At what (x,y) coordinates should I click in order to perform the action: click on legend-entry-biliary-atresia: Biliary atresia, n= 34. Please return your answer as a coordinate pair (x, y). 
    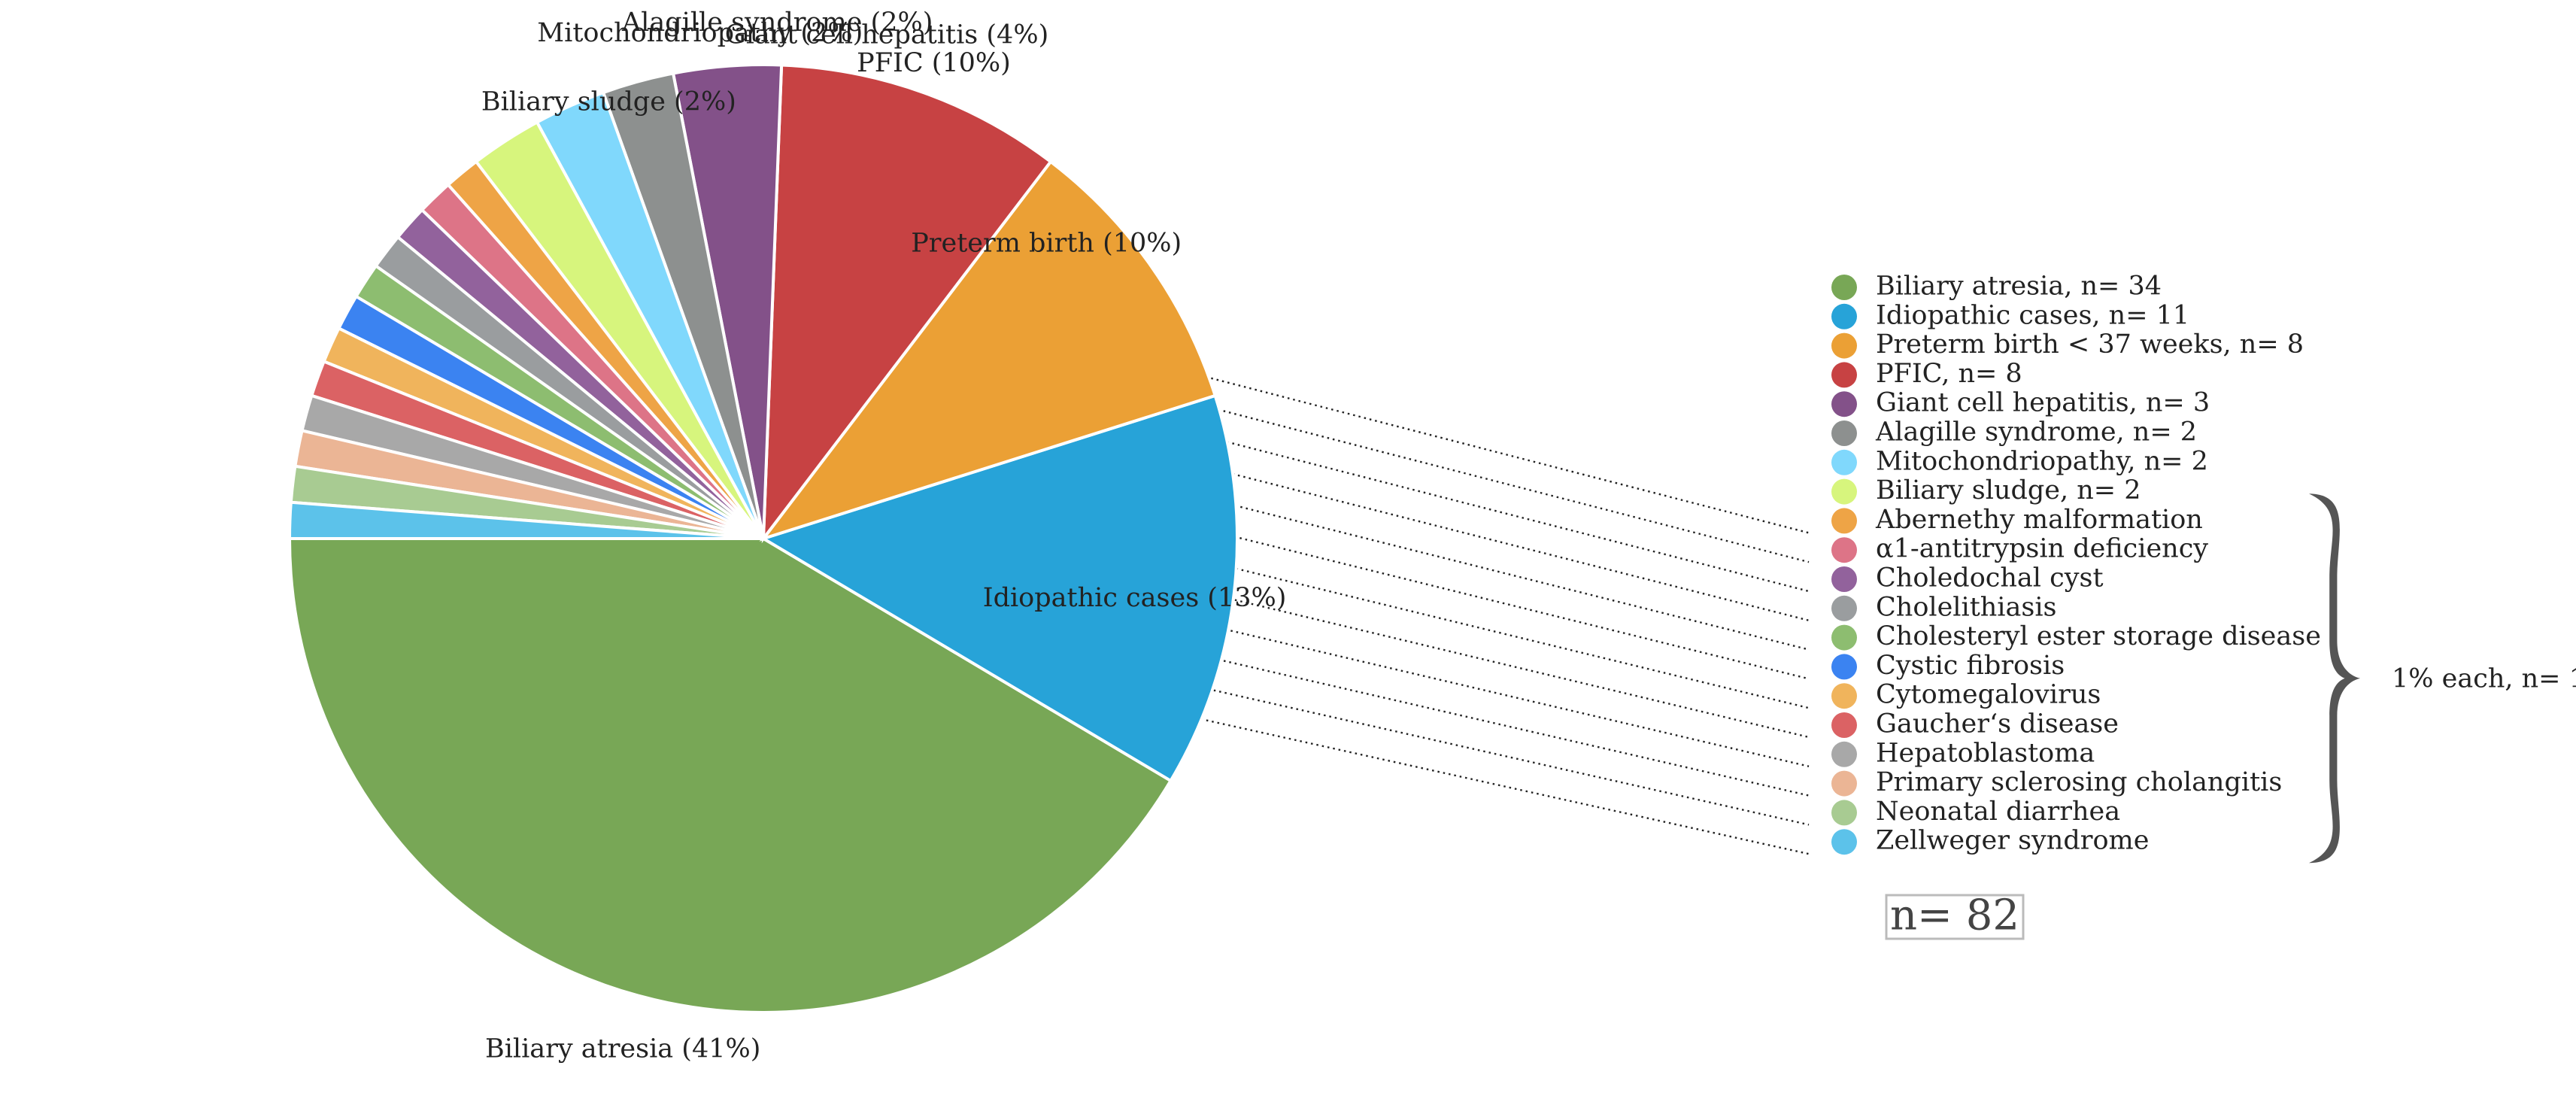
    Looking at the image, I should click on (2019, 287).